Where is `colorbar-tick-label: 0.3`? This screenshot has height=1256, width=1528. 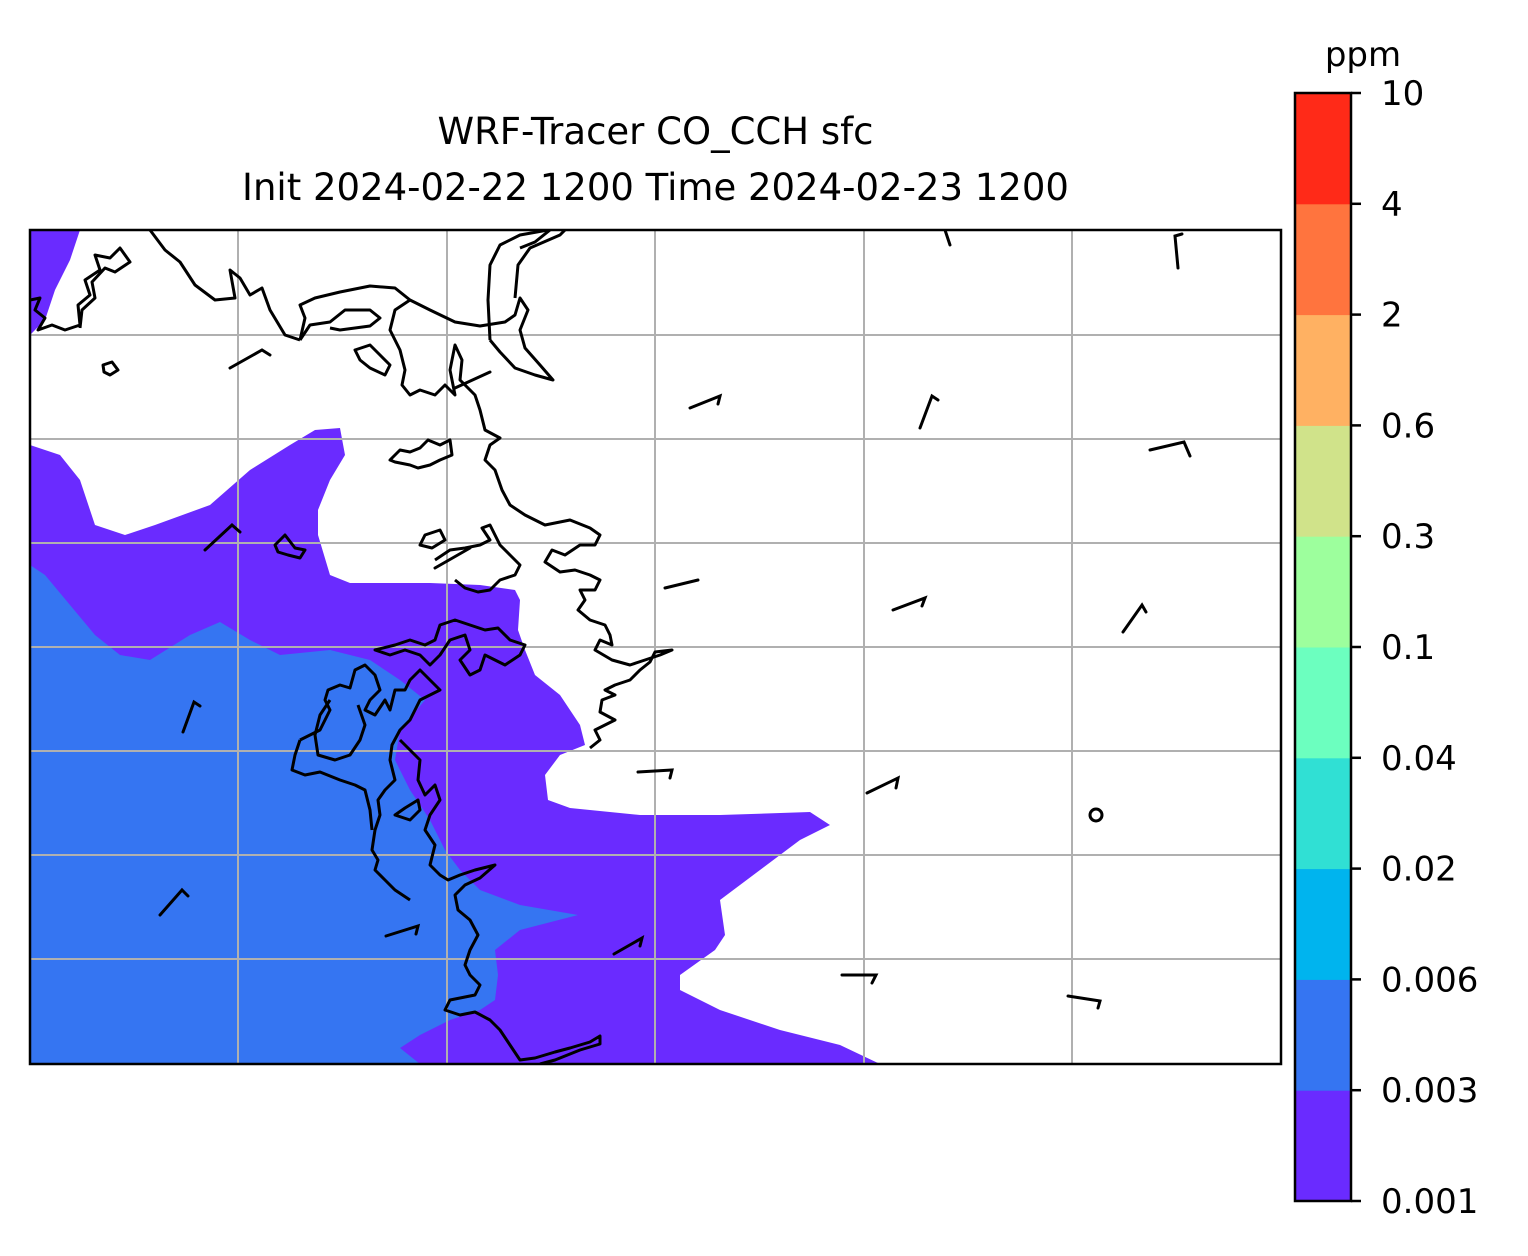 colorbar-tick-label: 0.3 is located at coordinates (1408, 537).